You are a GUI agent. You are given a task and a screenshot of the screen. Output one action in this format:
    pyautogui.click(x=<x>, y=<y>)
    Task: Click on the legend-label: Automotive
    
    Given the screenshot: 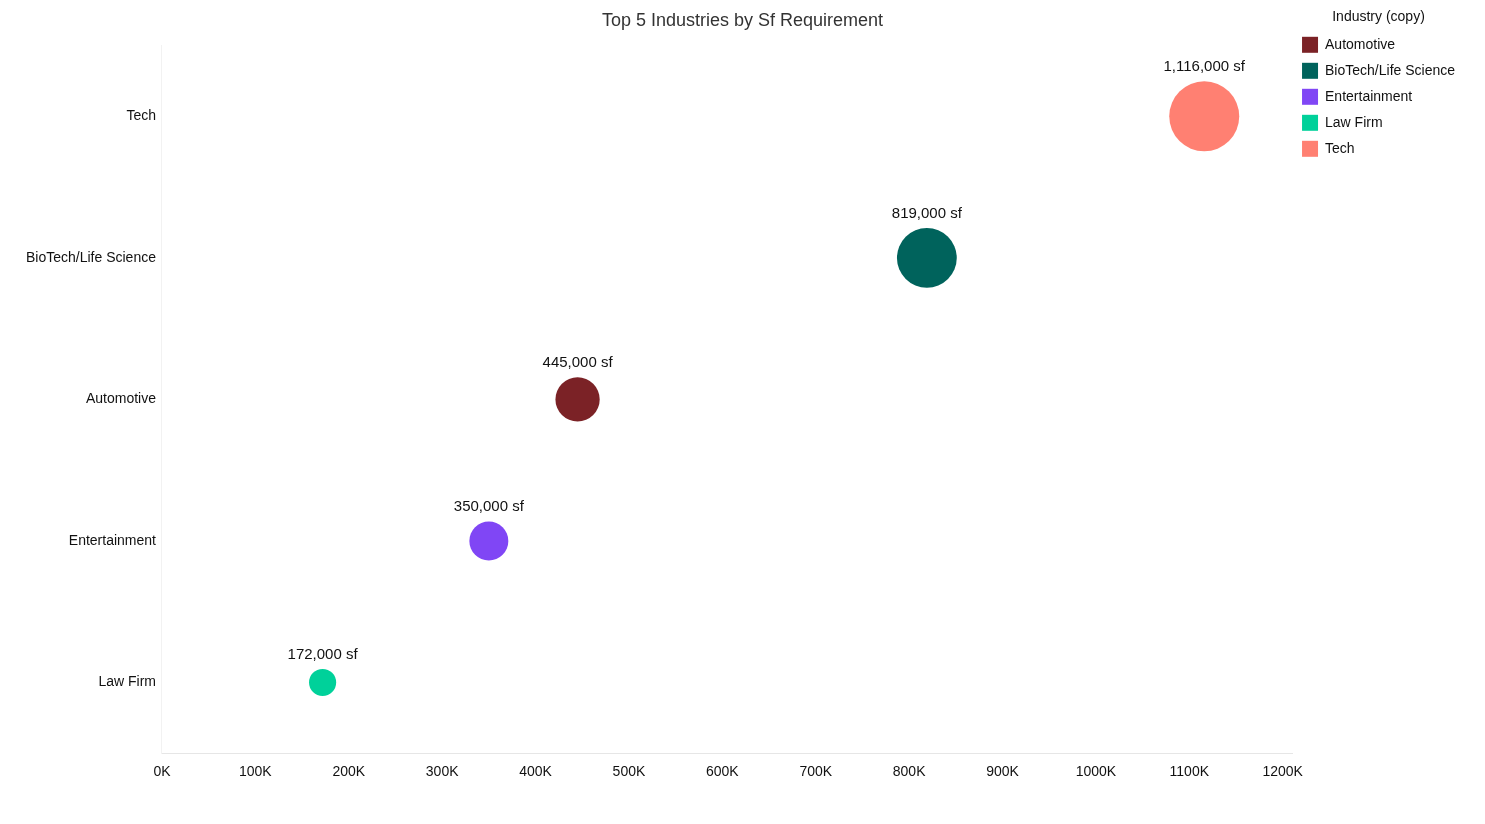 What is the action you would take?
    pyautogui.click(x=1360, y=43)
    